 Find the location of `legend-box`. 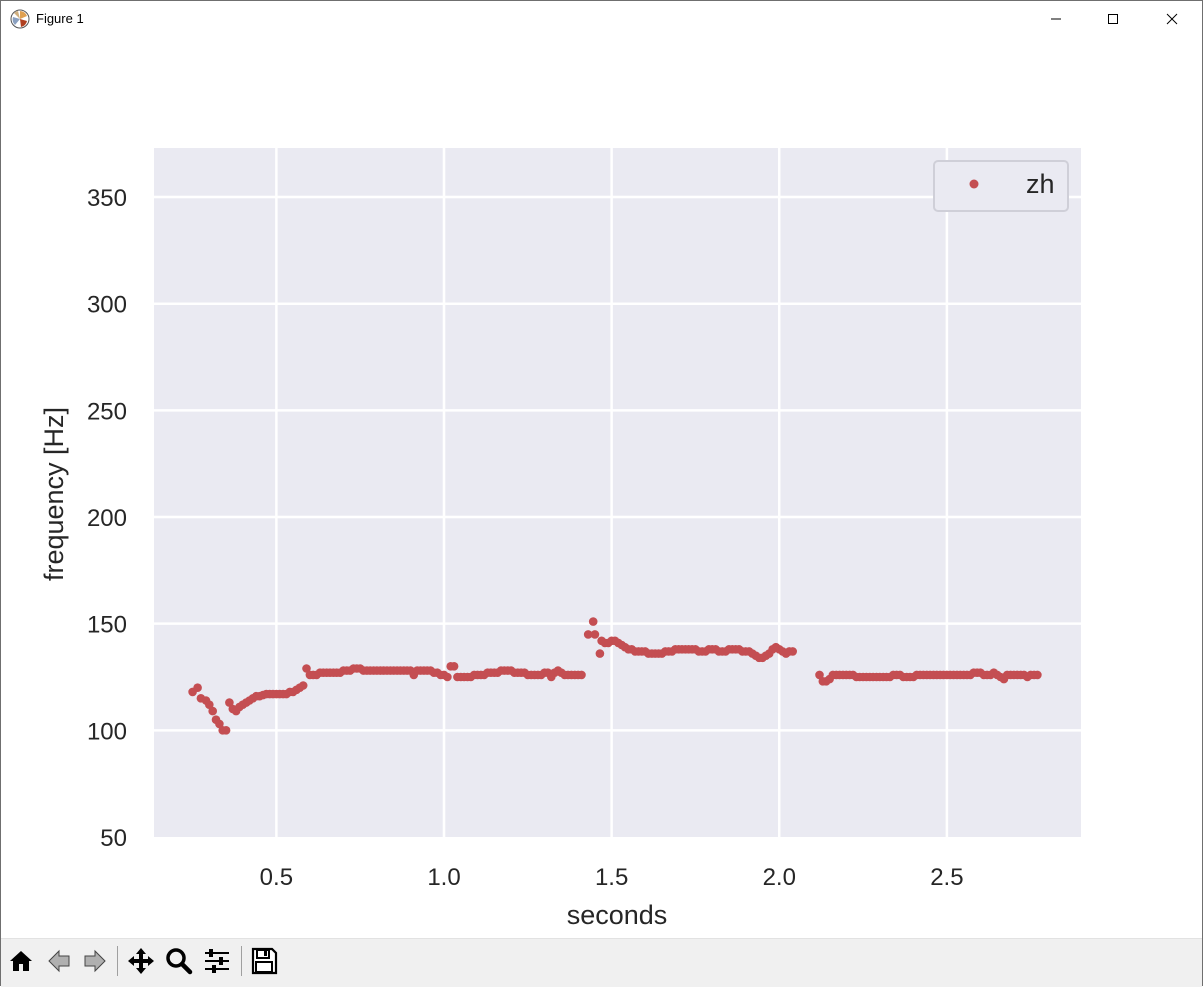

legend-box is located at coordinates (1001, 186).